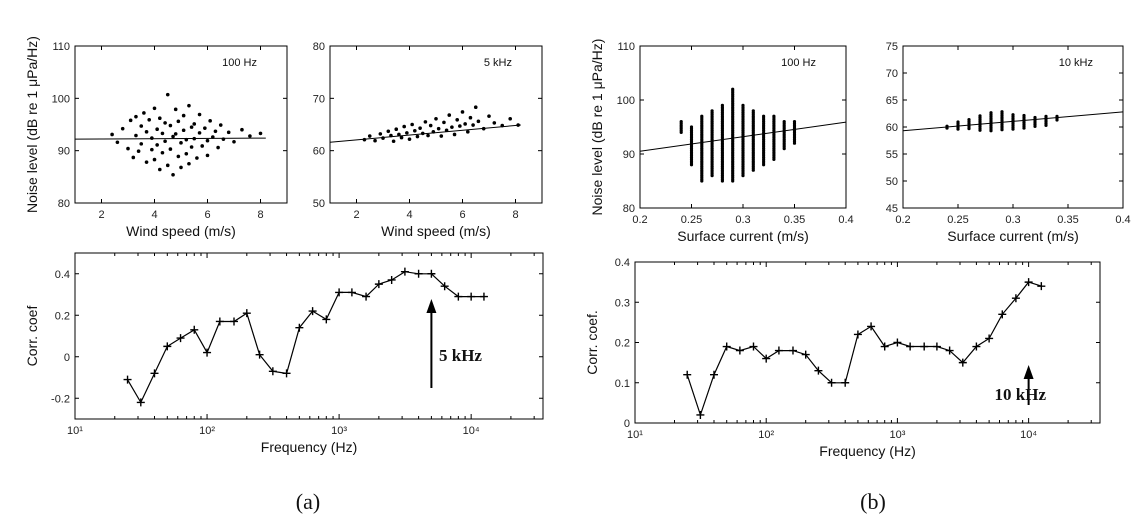 Image resolution: width=1131 pixels, height=518 pixels. What do you see at coordinates (957, 220) in the screenshot?
I see `x-tick-label: 0.25` at bounding box center [957, 220].